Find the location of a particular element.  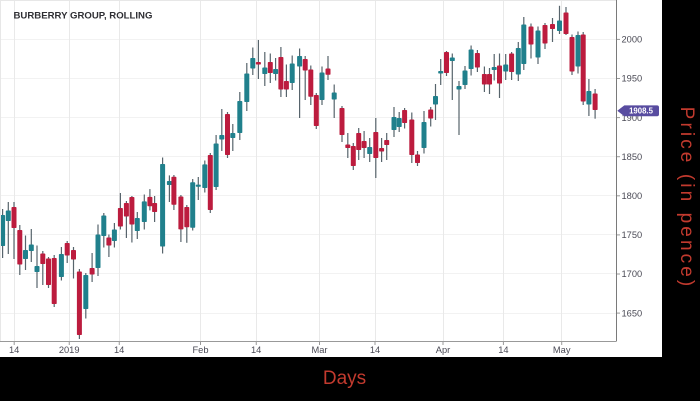

svg-text: 1900 is located at coordinates (632, 118).